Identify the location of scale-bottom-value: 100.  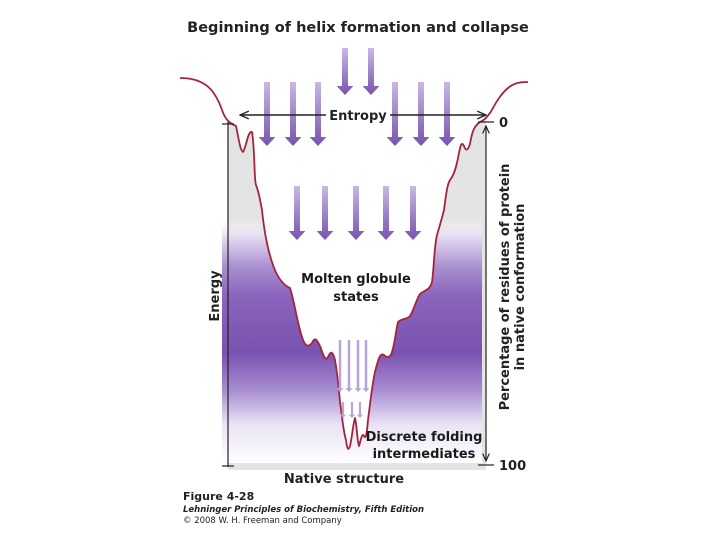
(512, 466).